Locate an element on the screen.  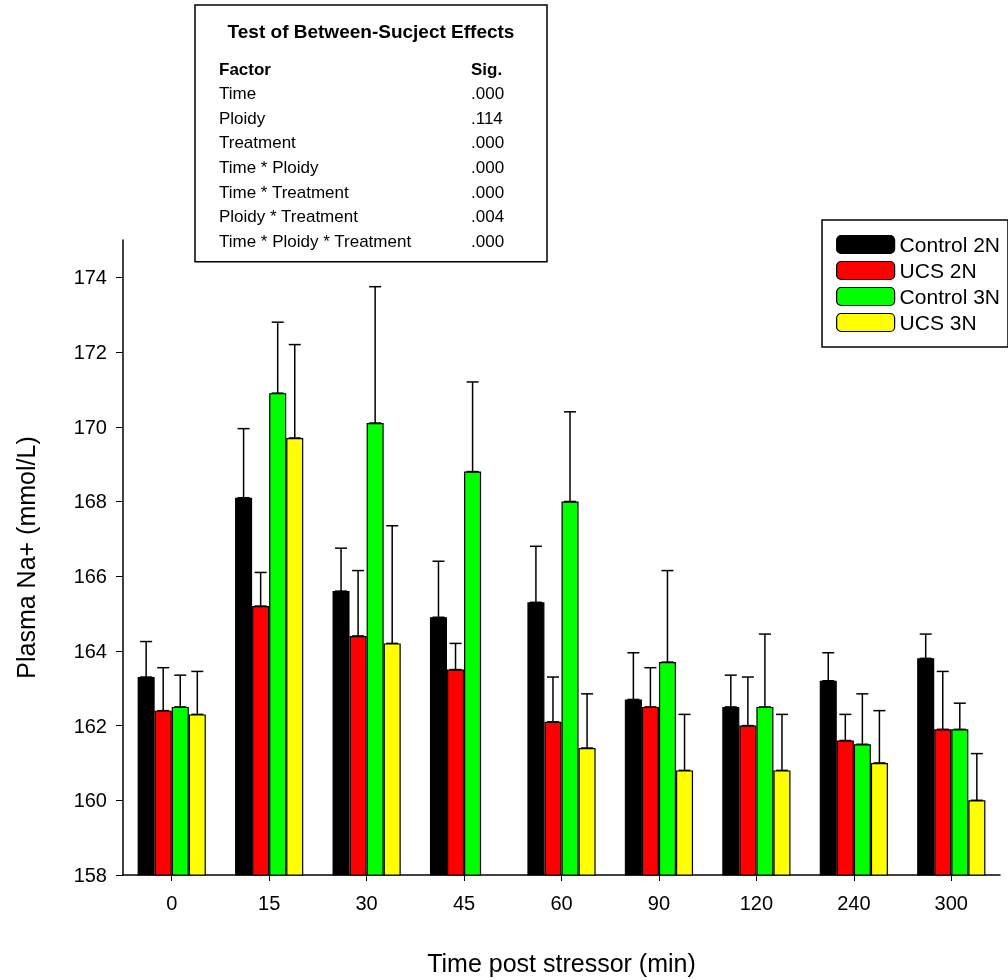
annotation: .000 is located at coordinates (488, 241).